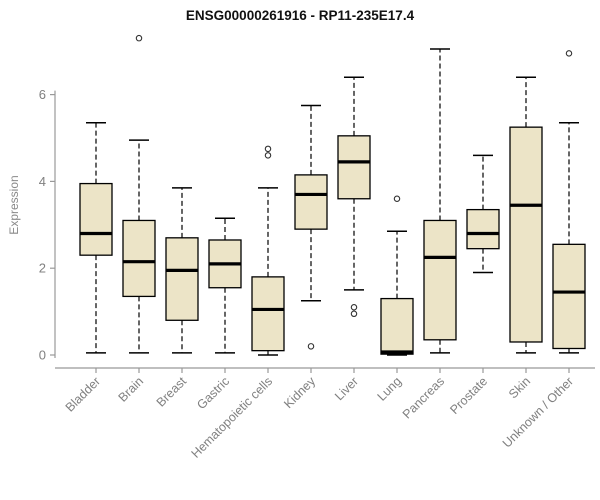 This screenshot has height=500, width=600. I want to click on box-skin, so click(526, 234).